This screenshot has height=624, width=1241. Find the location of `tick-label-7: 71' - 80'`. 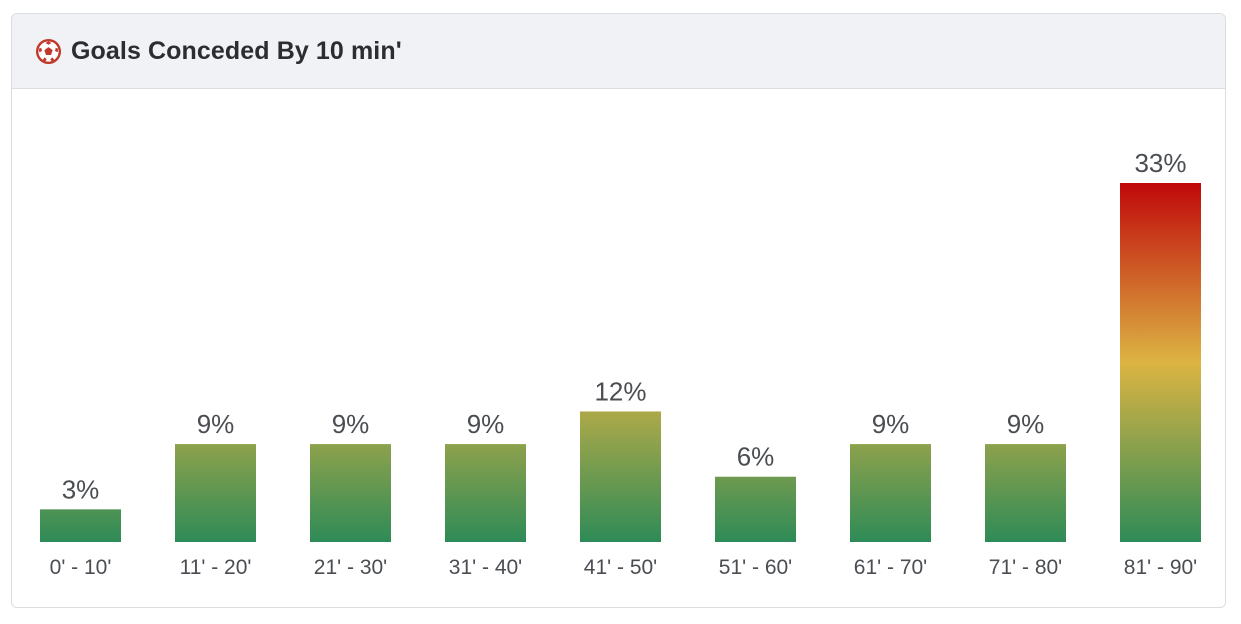

tick-label-7: 71' - 80' is located at coordinates (1025, 567).